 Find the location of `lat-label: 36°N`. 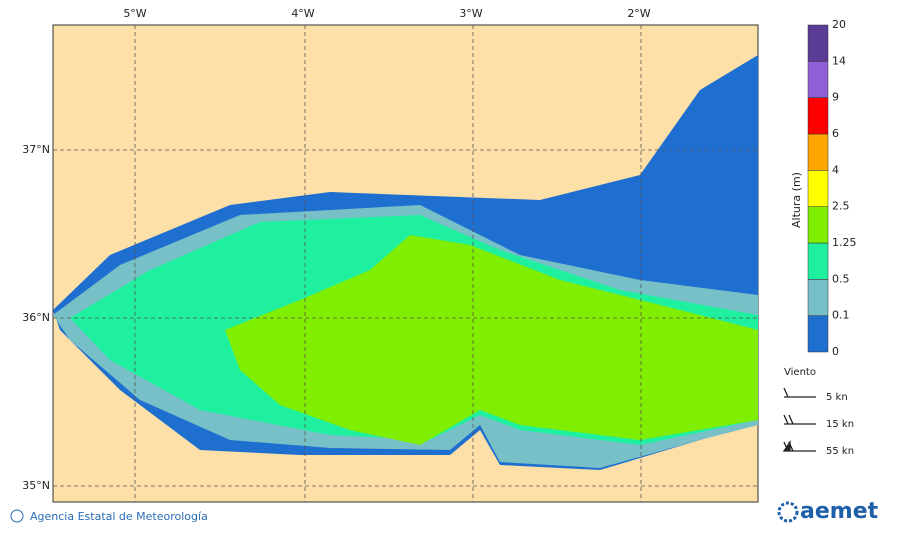

lat-label: 36°N is located at coordinates (36, 317).